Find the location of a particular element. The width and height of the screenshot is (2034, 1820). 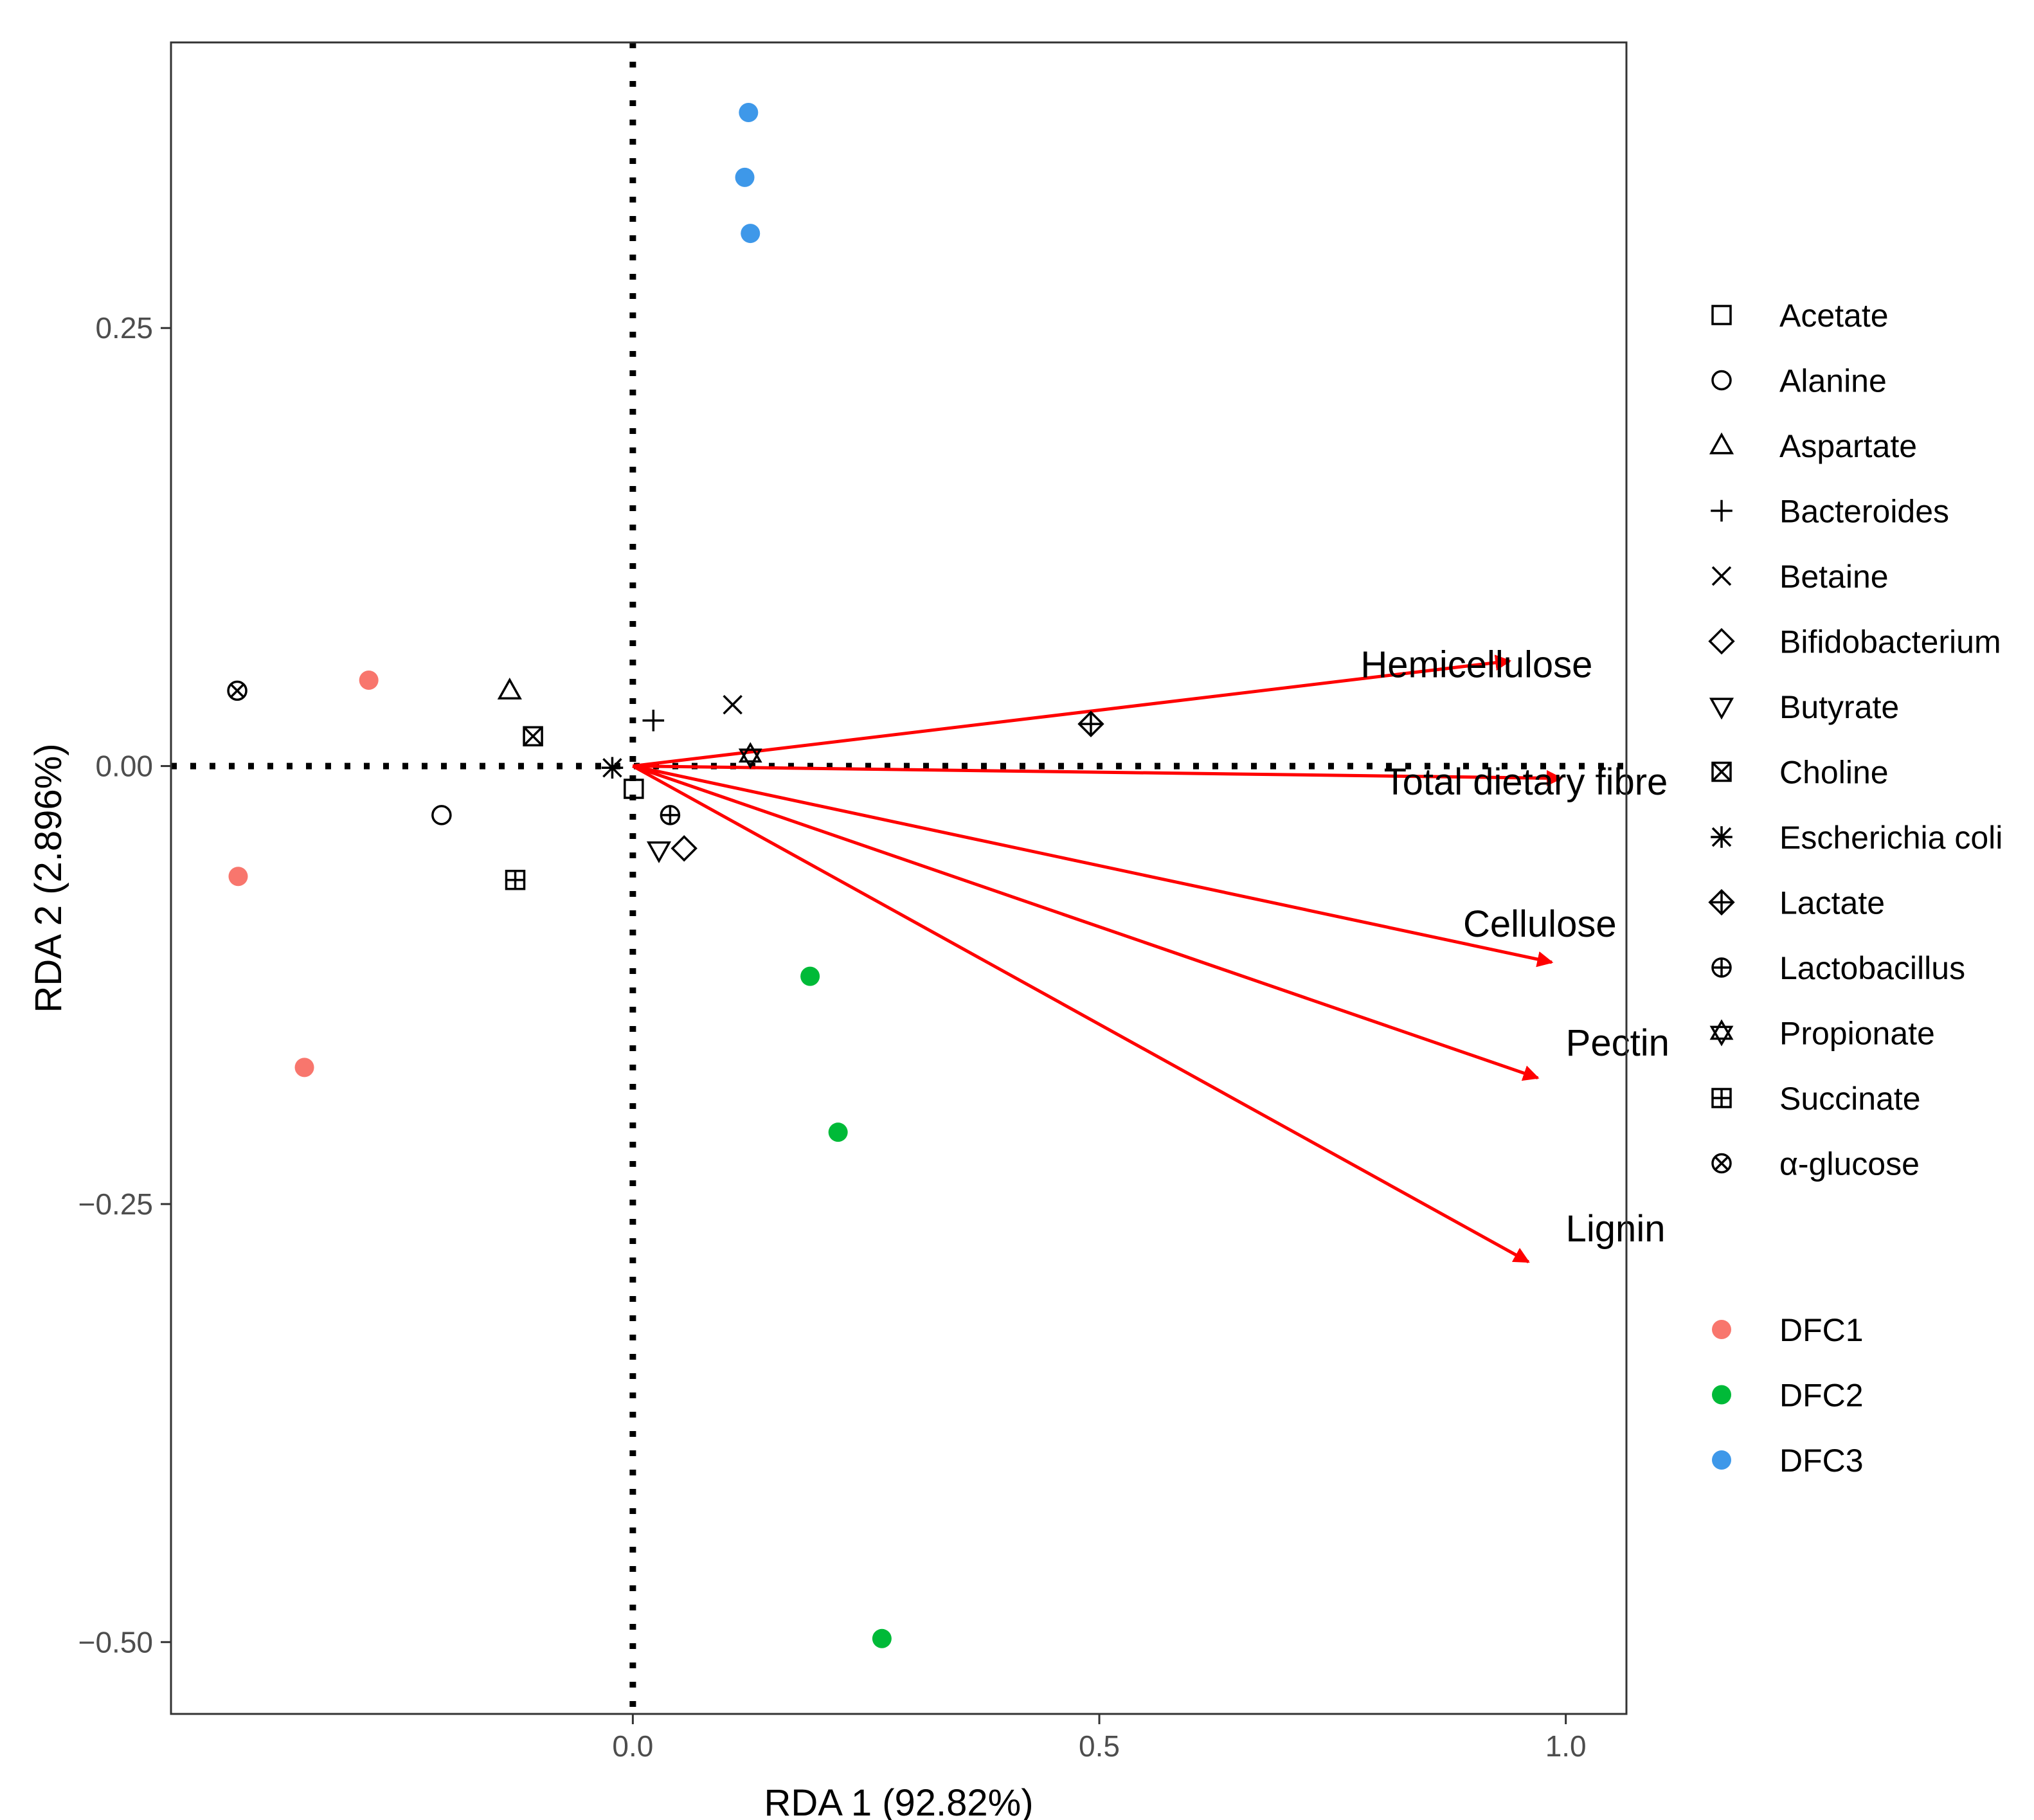

legend-label: Escherichia coli is located at coordinates (1891, 838).